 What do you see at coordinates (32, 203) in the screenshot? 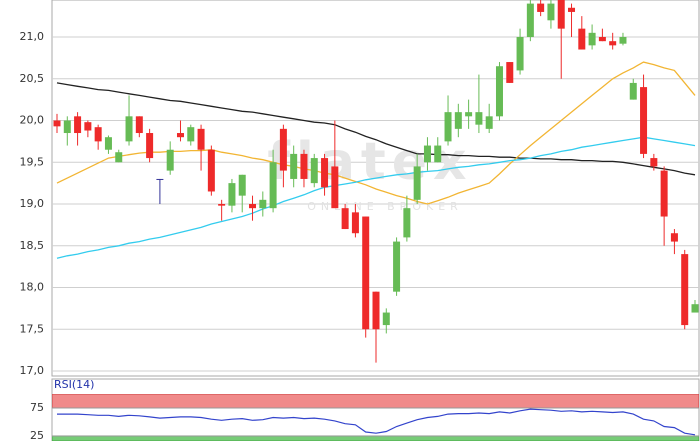
I see `y-tick-label: 19,0` at bounding box center [32, 203].